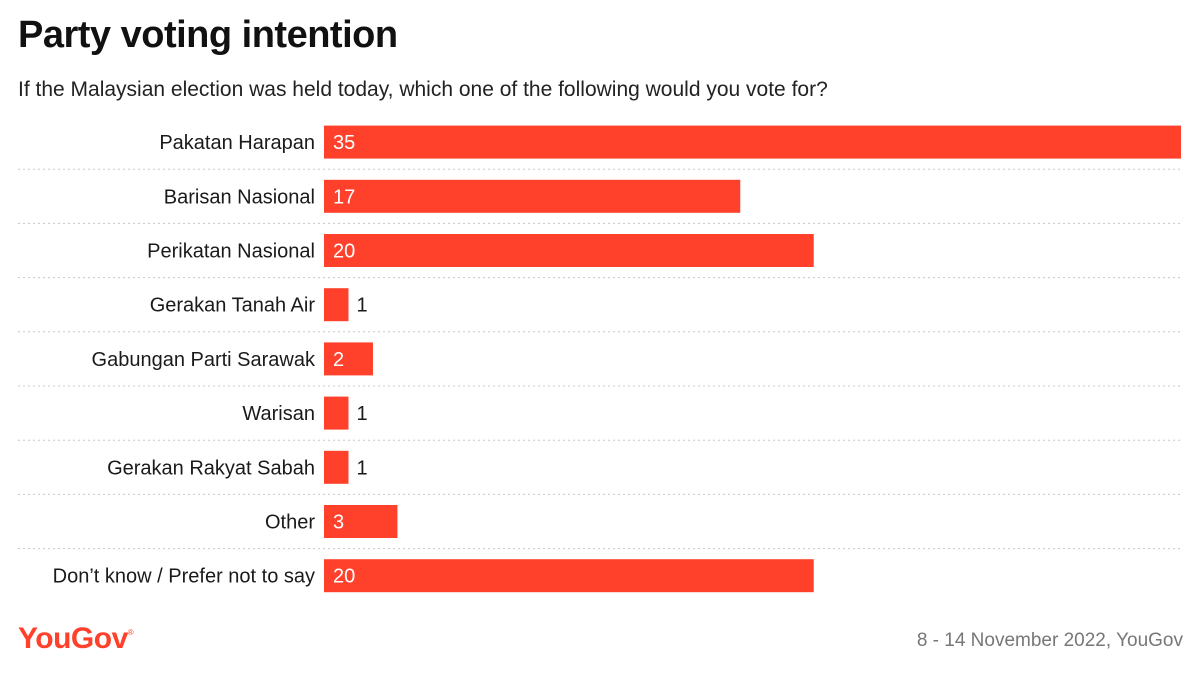 The height and width of the screenshot is (675, 1200). Describe the element at coordinates (73, 638) in the screenshot. I see `logo-text: YouGov` at that location.